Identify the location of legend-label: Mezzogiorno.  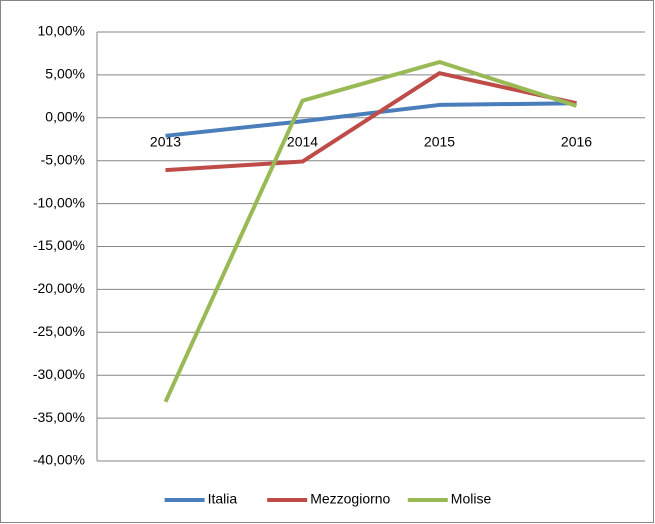
(350, 499).